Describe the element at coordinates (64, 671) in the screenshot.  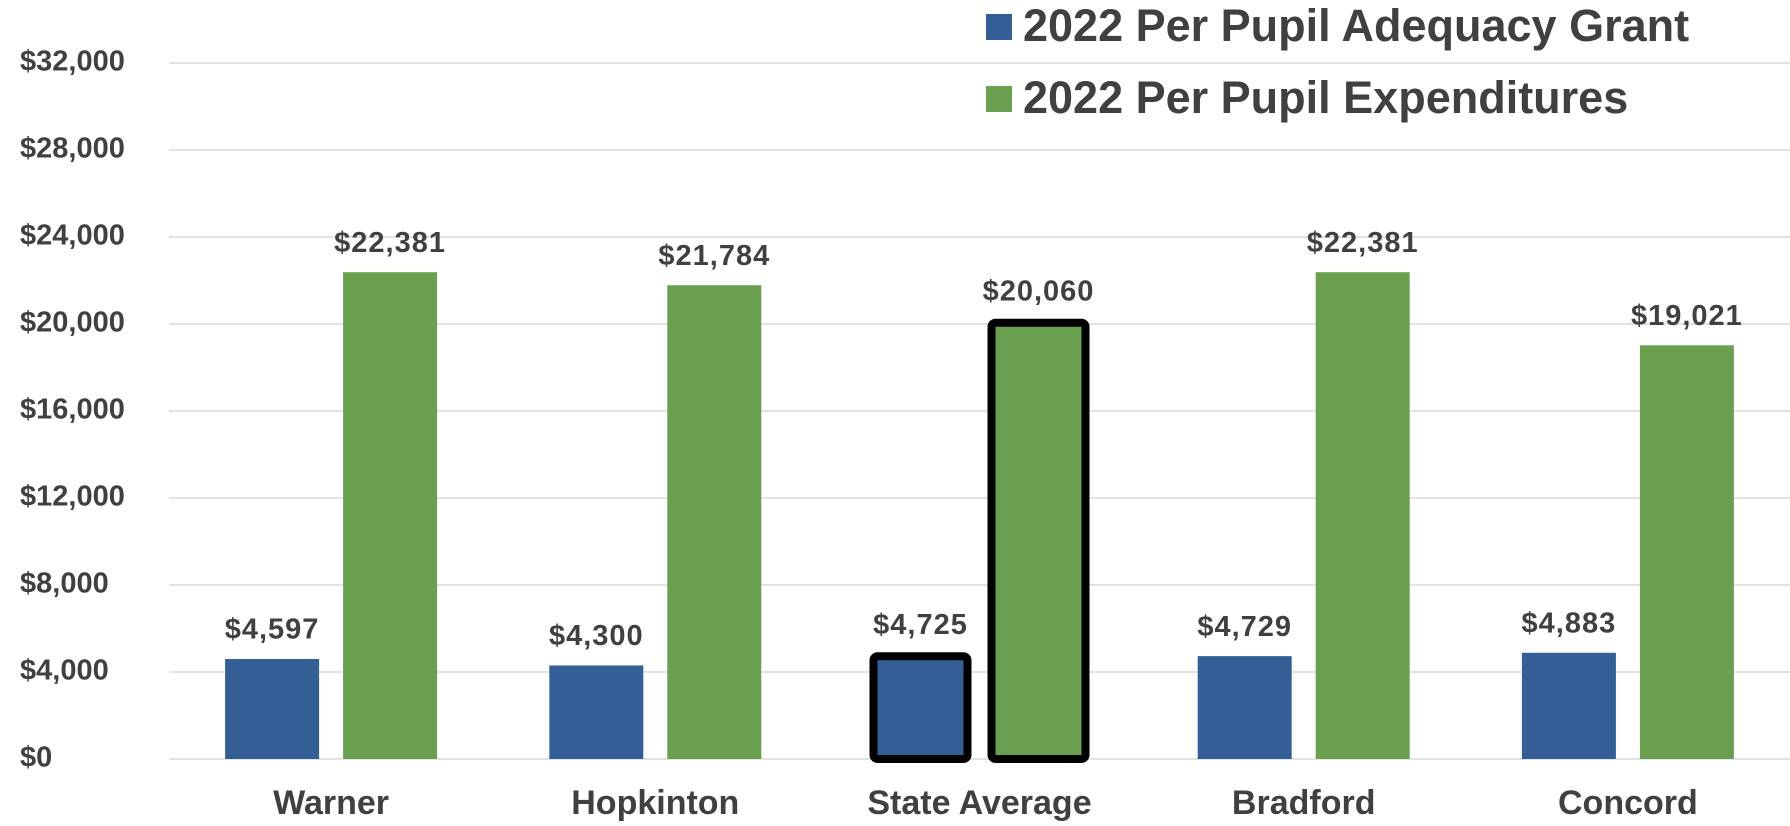
I see `y-tick-label: $4,000` at that location.